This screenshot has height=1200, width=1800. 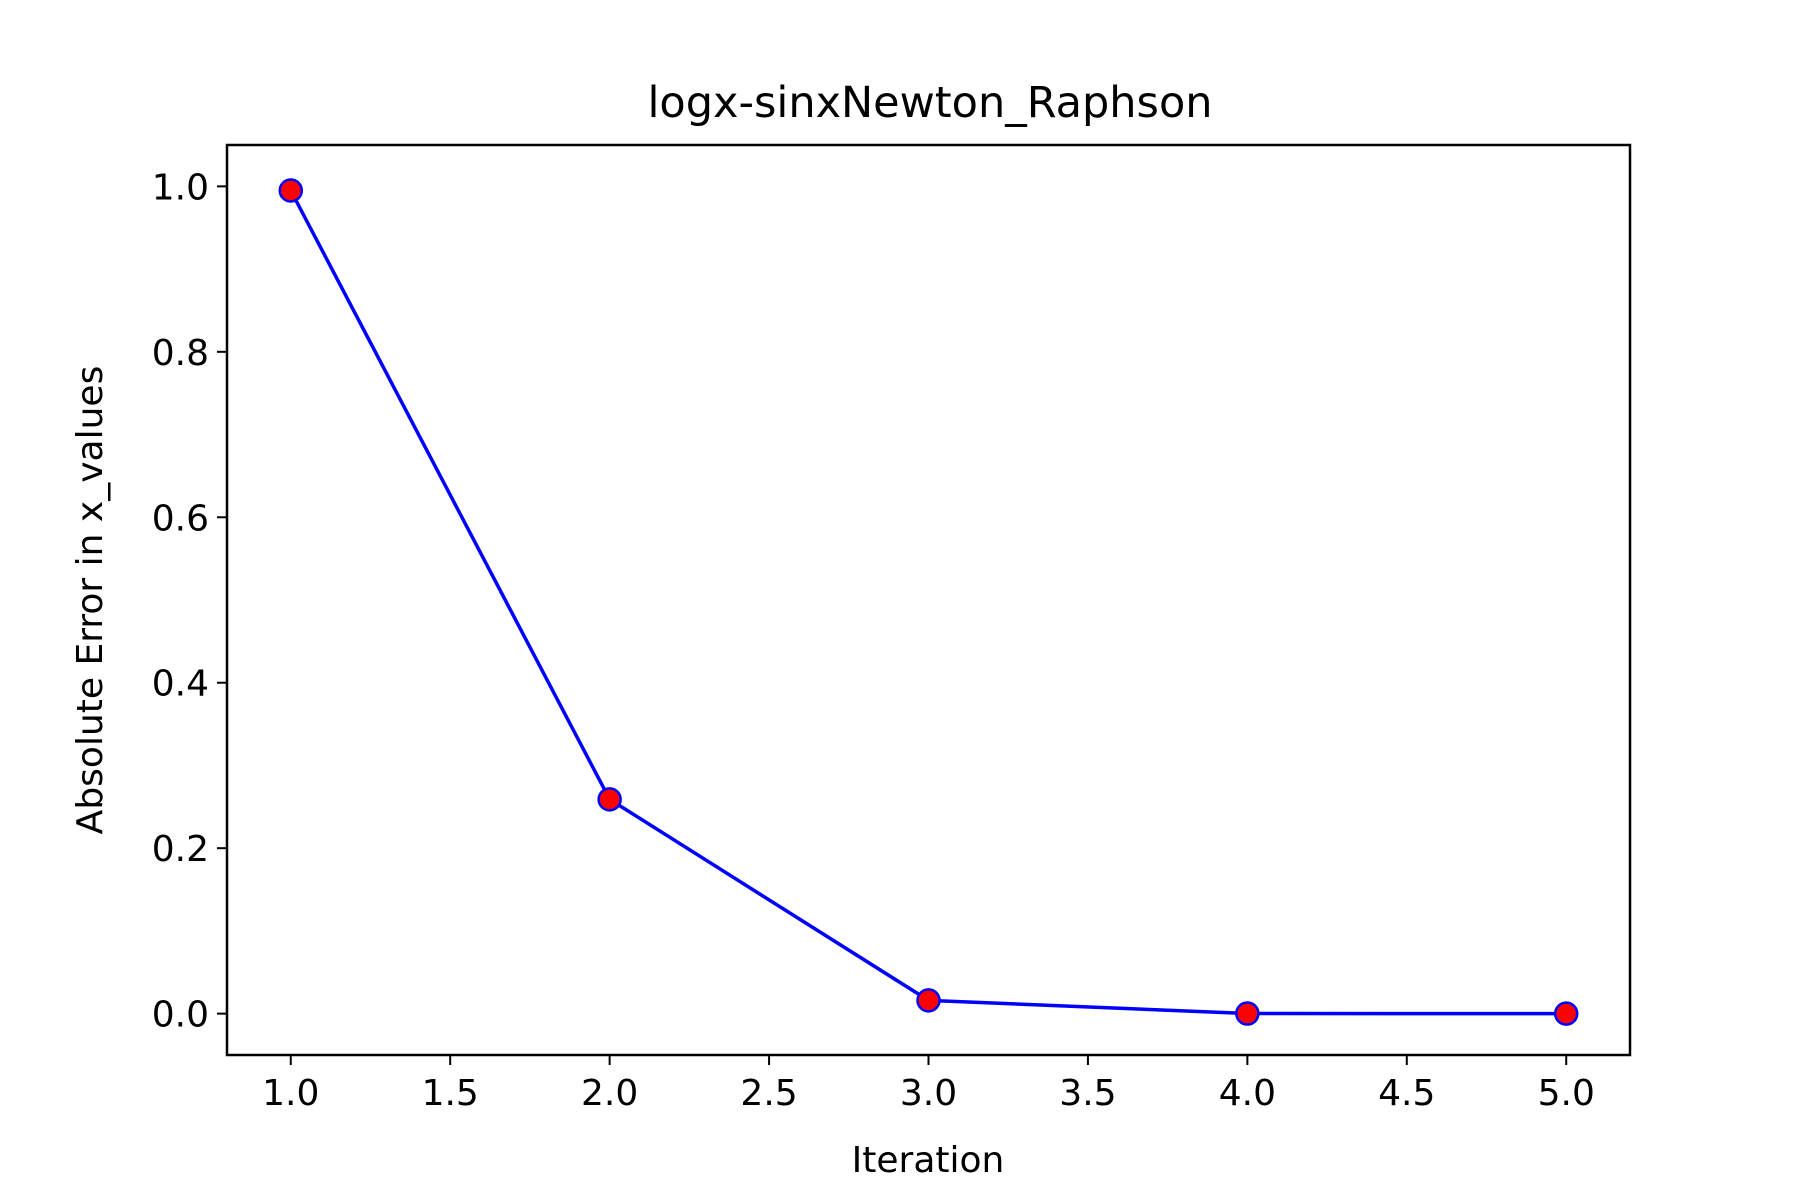 I want to click on y-tick-label: 0.0, so click(x=180, y=1015).